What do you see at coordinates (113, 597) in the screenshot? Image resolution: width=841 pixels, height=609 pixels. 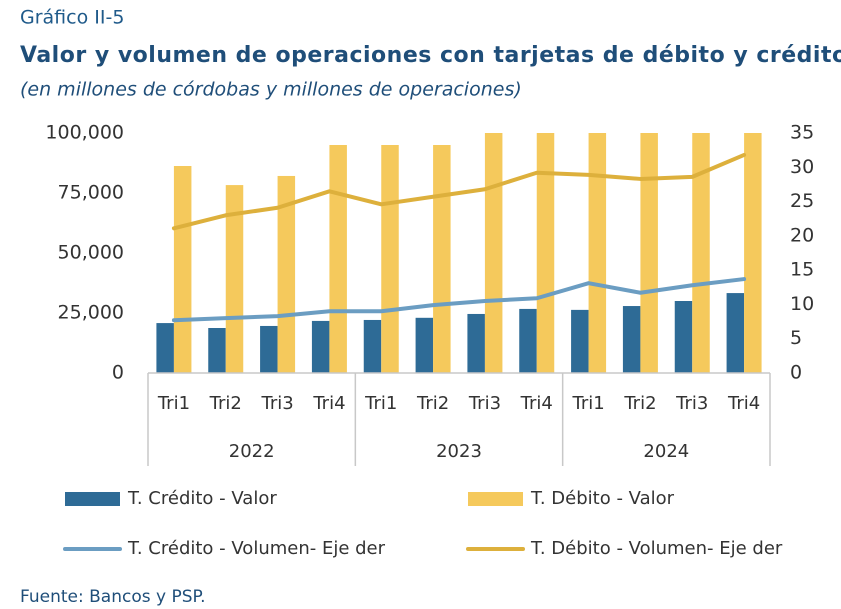 I see `source: Fuente: Bancos y PSP.` at bounding box center [113, 597].